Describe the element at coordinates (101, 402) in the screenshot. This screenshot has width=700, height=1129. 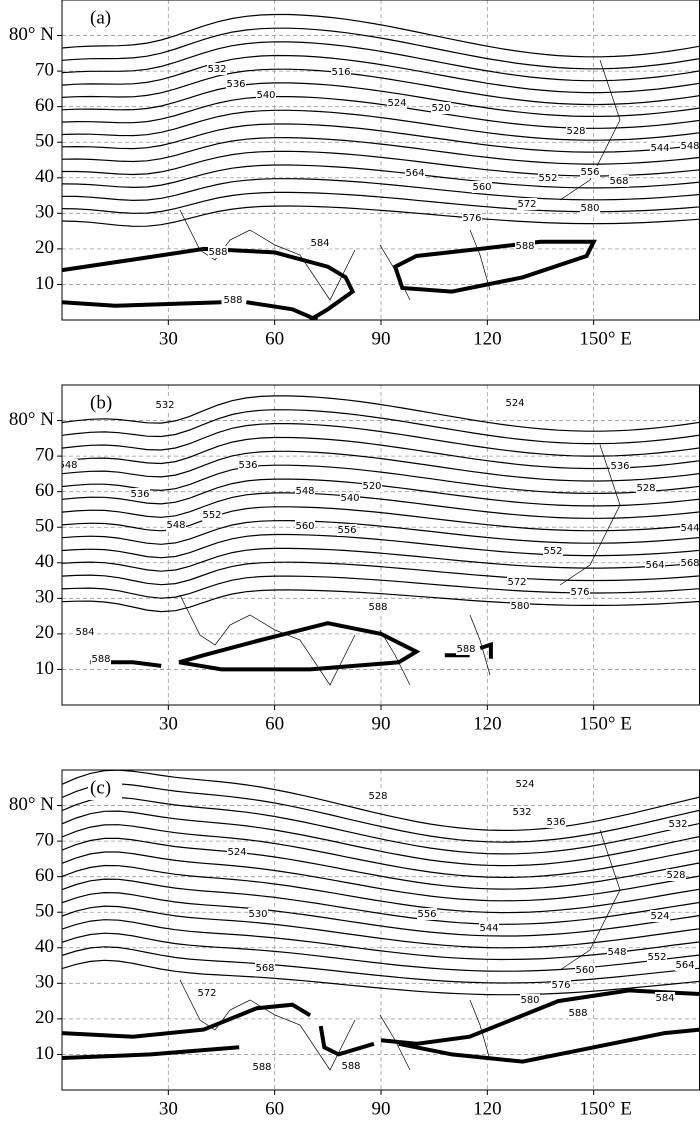
I see `panel-label: (b)` at that location.